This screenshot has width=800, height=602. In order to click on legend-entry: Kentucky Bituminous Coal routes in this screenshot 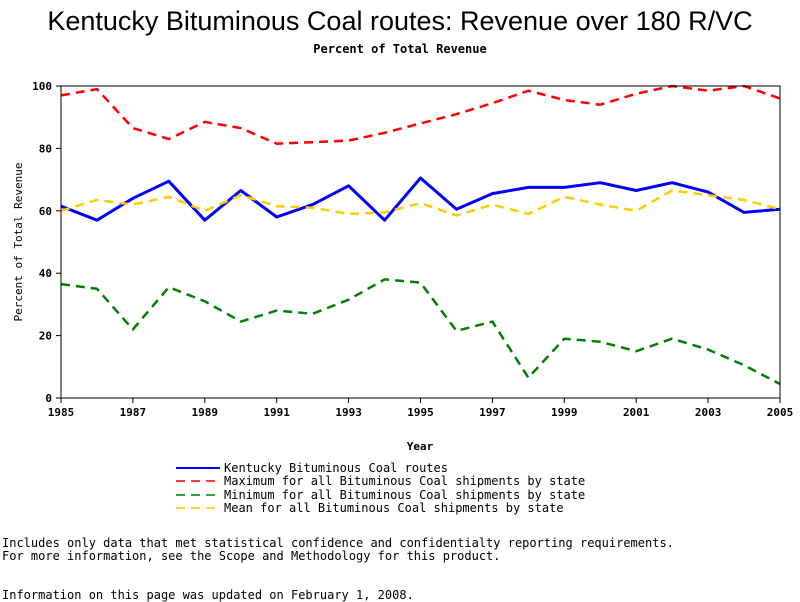, I will do `click(380, 468)`.